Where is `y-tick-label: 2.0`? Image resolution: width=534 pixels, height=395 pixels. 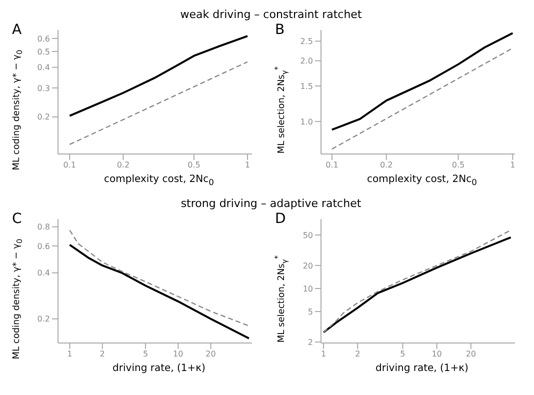
y-tick-label: 2.0 is located at coordinates (306, 61).